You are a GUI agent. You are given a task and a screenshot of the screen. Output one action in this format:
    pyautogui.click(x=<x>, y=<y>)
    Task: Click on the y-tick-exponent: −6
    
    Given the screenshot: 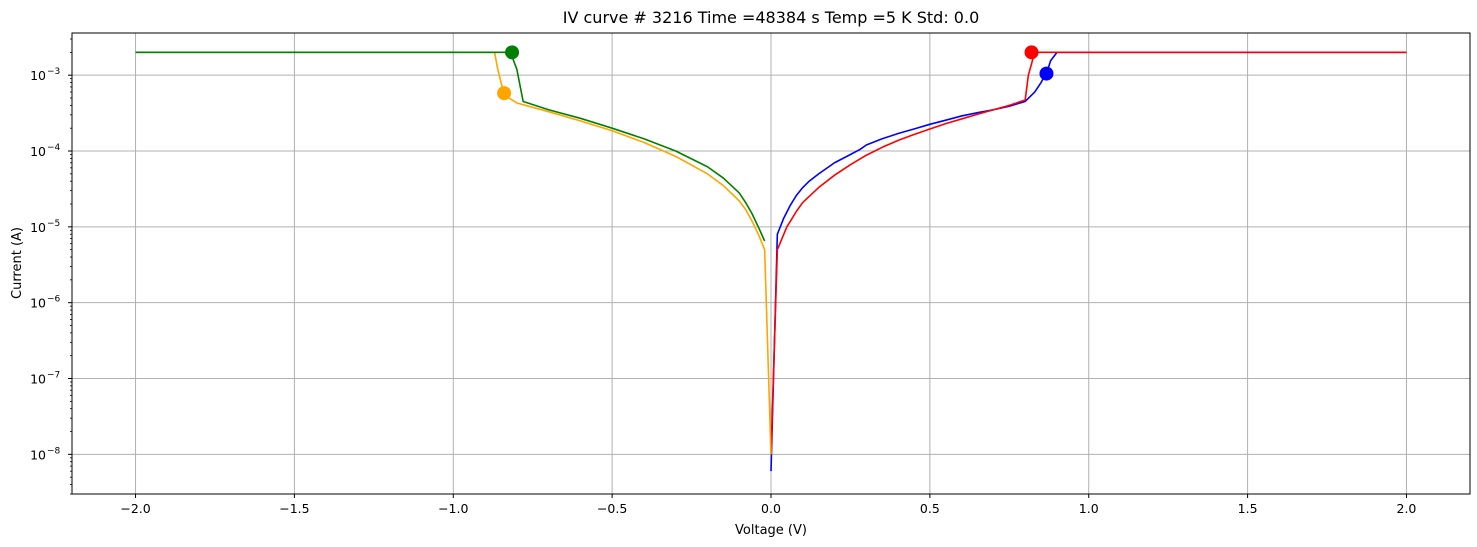 What is the action you would take?
    pyautogui.click(x=54, y=300)
    